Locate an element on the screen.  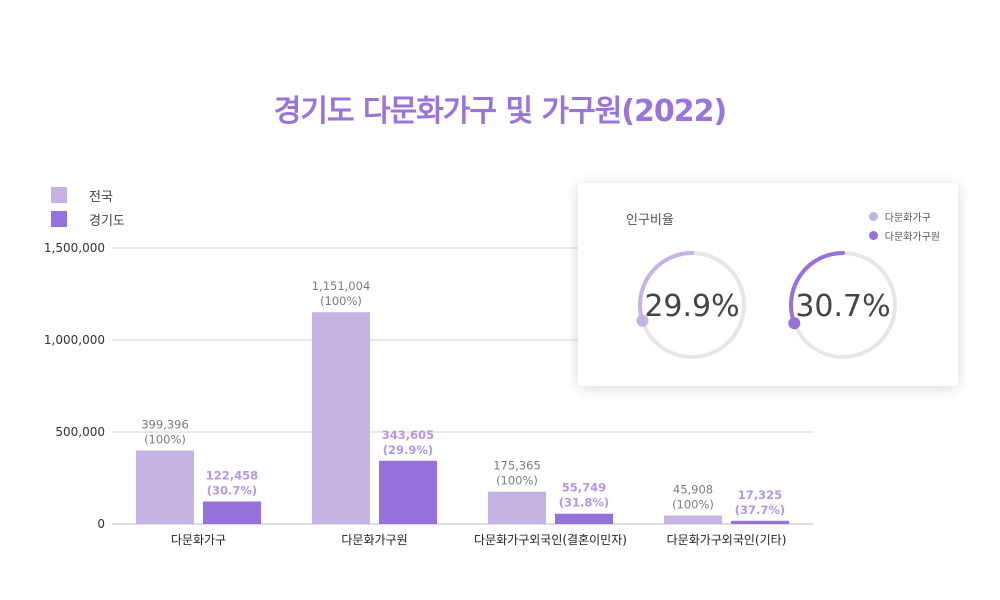
y-tick-label: 1,500,000 is located at coordinates (74, 248).